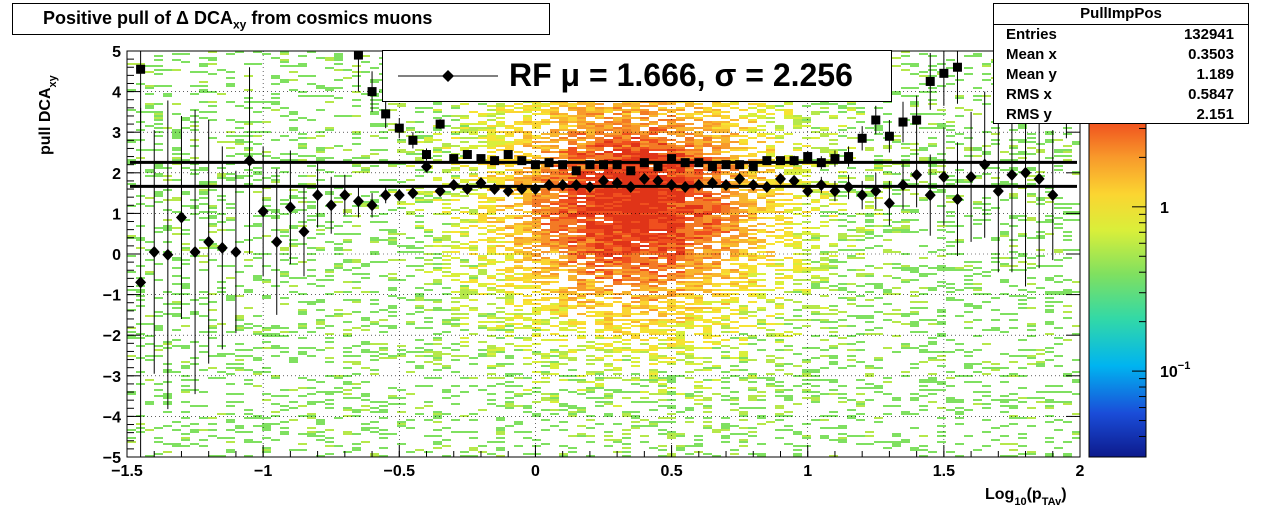  What do you see at coordinates (807, 471) in the screenshot?
I see `x-tick-label: 1` at bounding box center [807, 471].